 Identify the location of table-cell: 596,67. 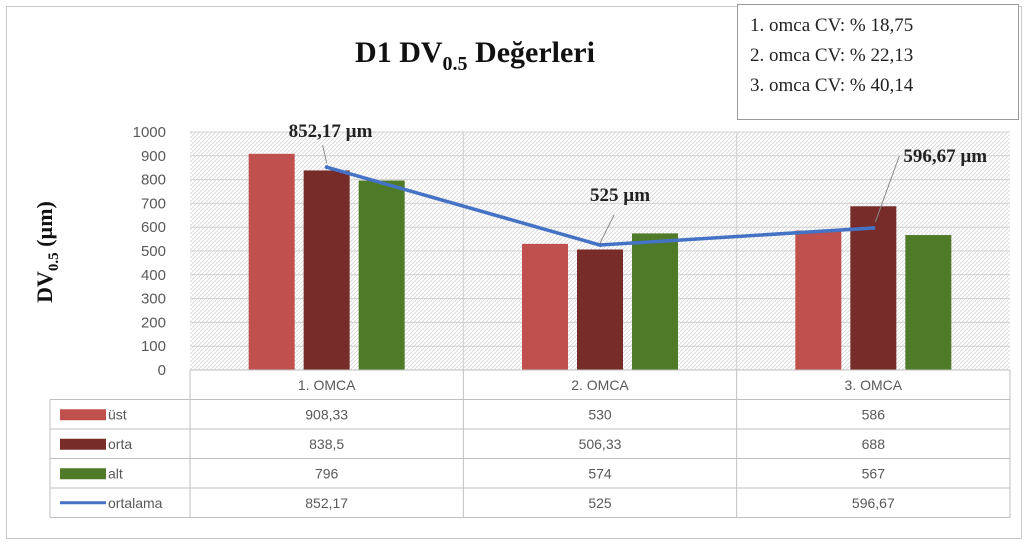
(873, 503).